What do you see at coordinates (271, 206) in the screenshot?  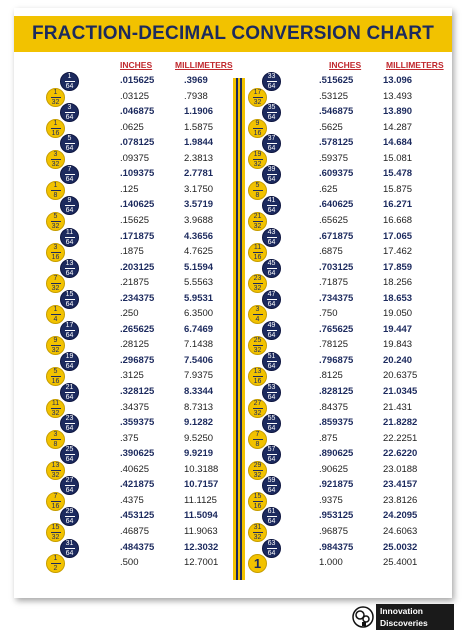 I see `fraction-badge: 41 64` at bounding box center [271, 206].